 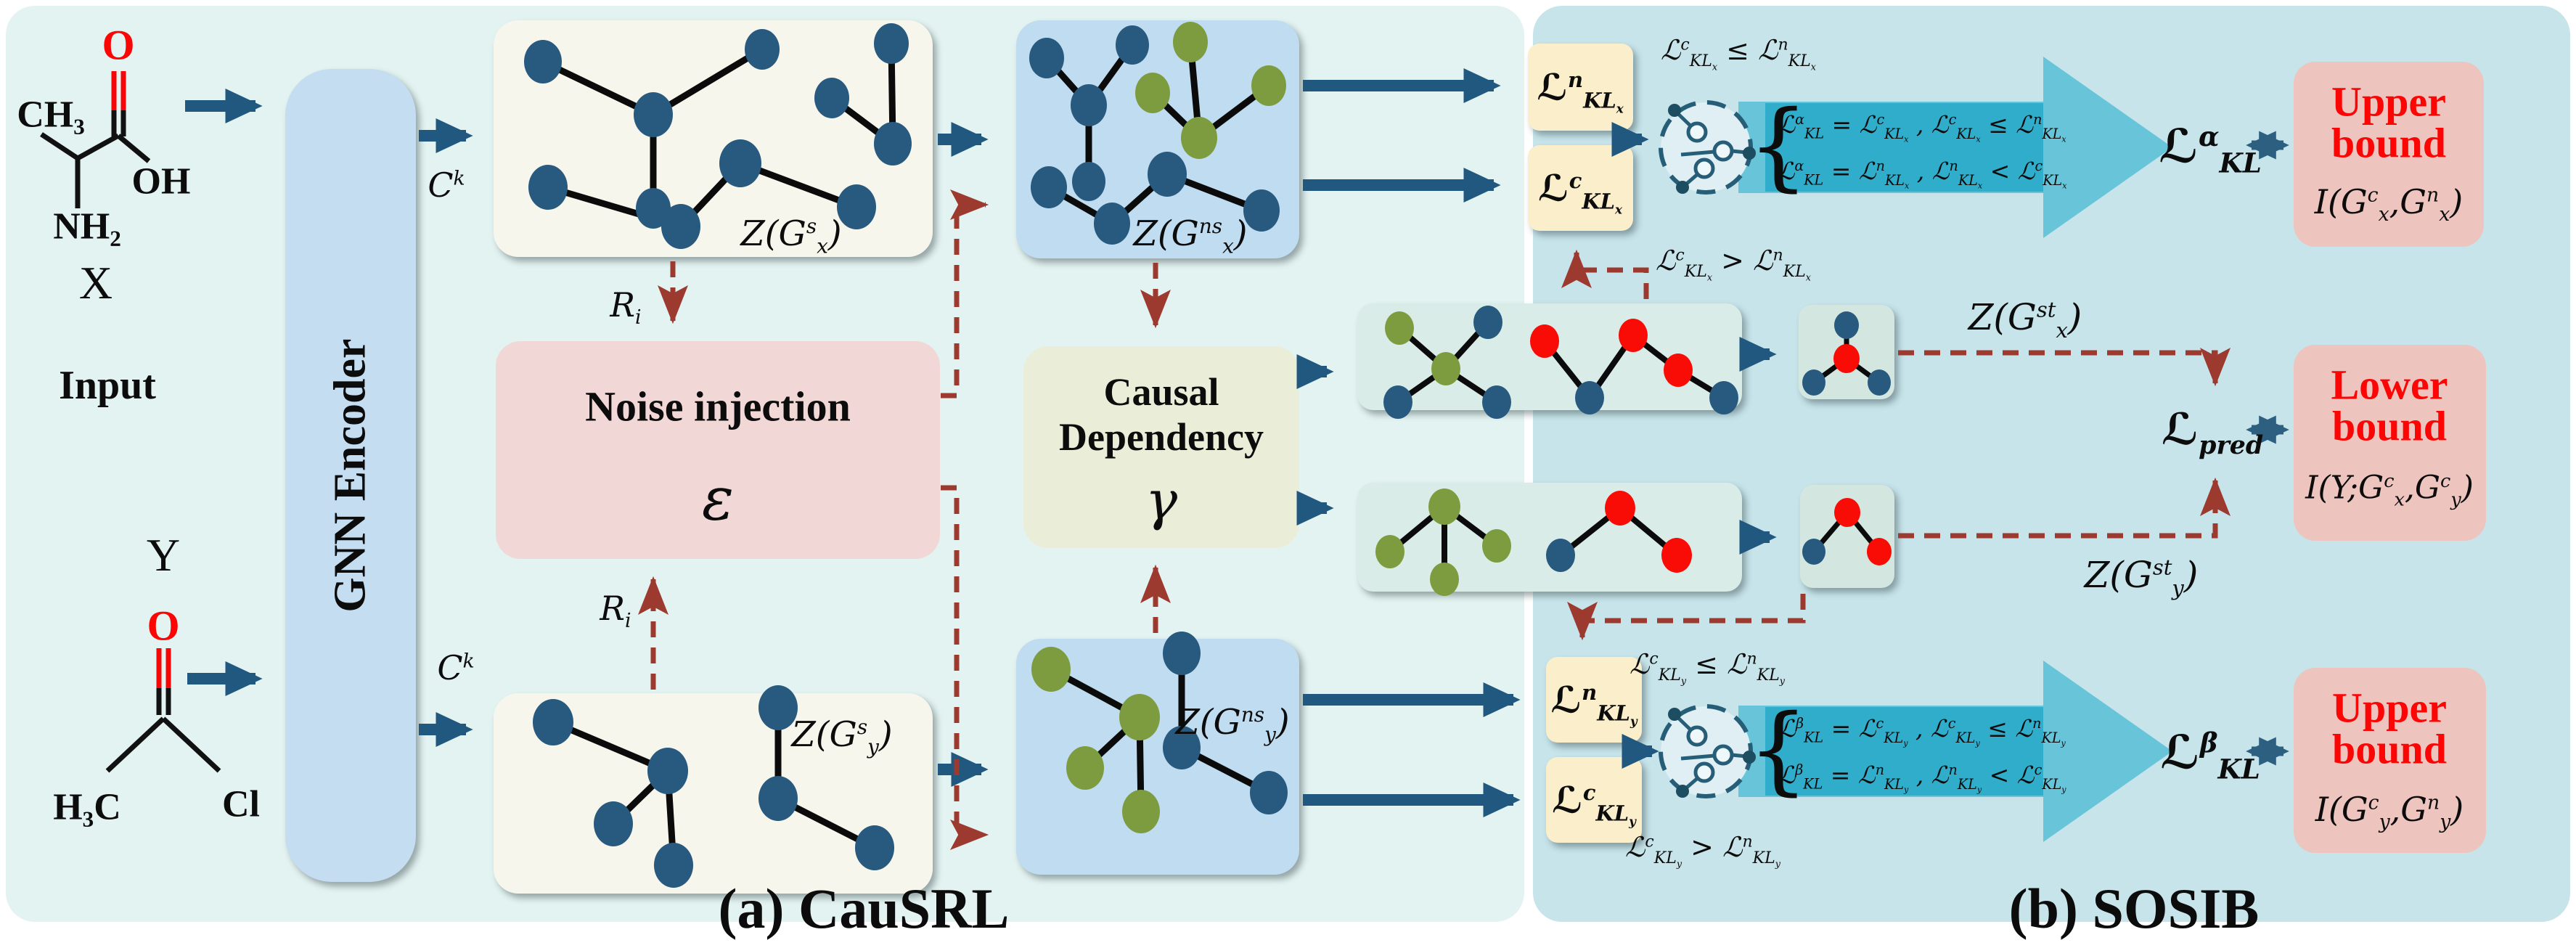 I want to click on noise-injection-box, so click(x=718, y=450).